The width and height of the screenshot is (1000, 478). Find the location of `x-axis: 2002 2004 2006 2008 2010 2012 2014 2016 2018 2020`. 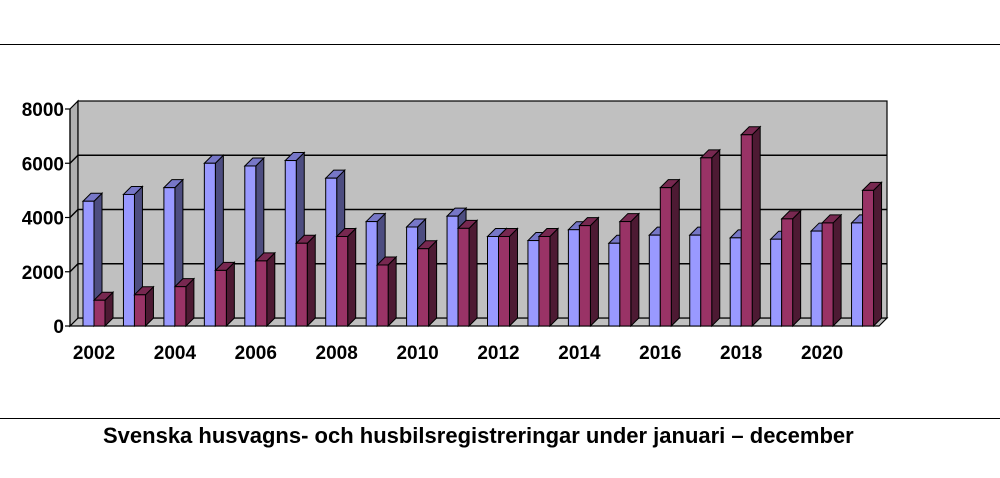

x-axis: 2002 2004 2006 2008 2010 2012 2014 2016 2018 2020 is located at coordinates (458, 353).